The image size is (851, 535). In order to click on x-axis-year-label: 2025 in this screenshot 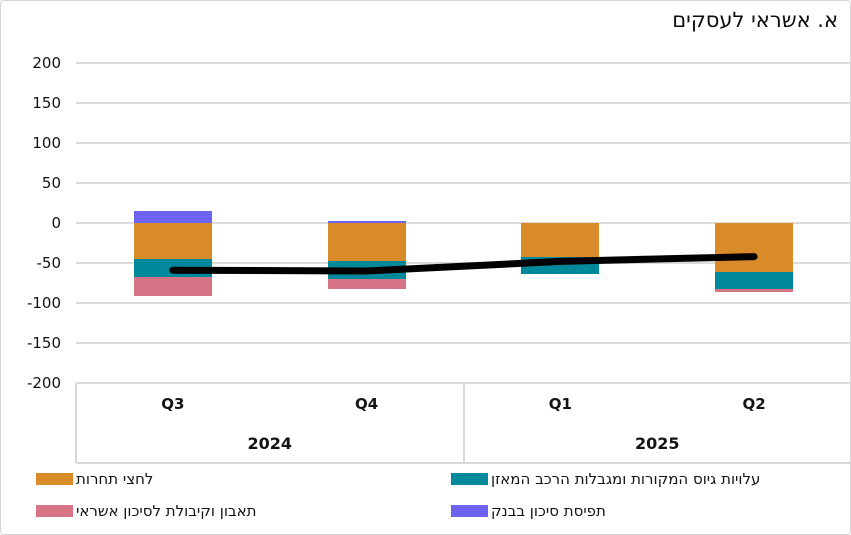, I will do `click(657, 443)`.